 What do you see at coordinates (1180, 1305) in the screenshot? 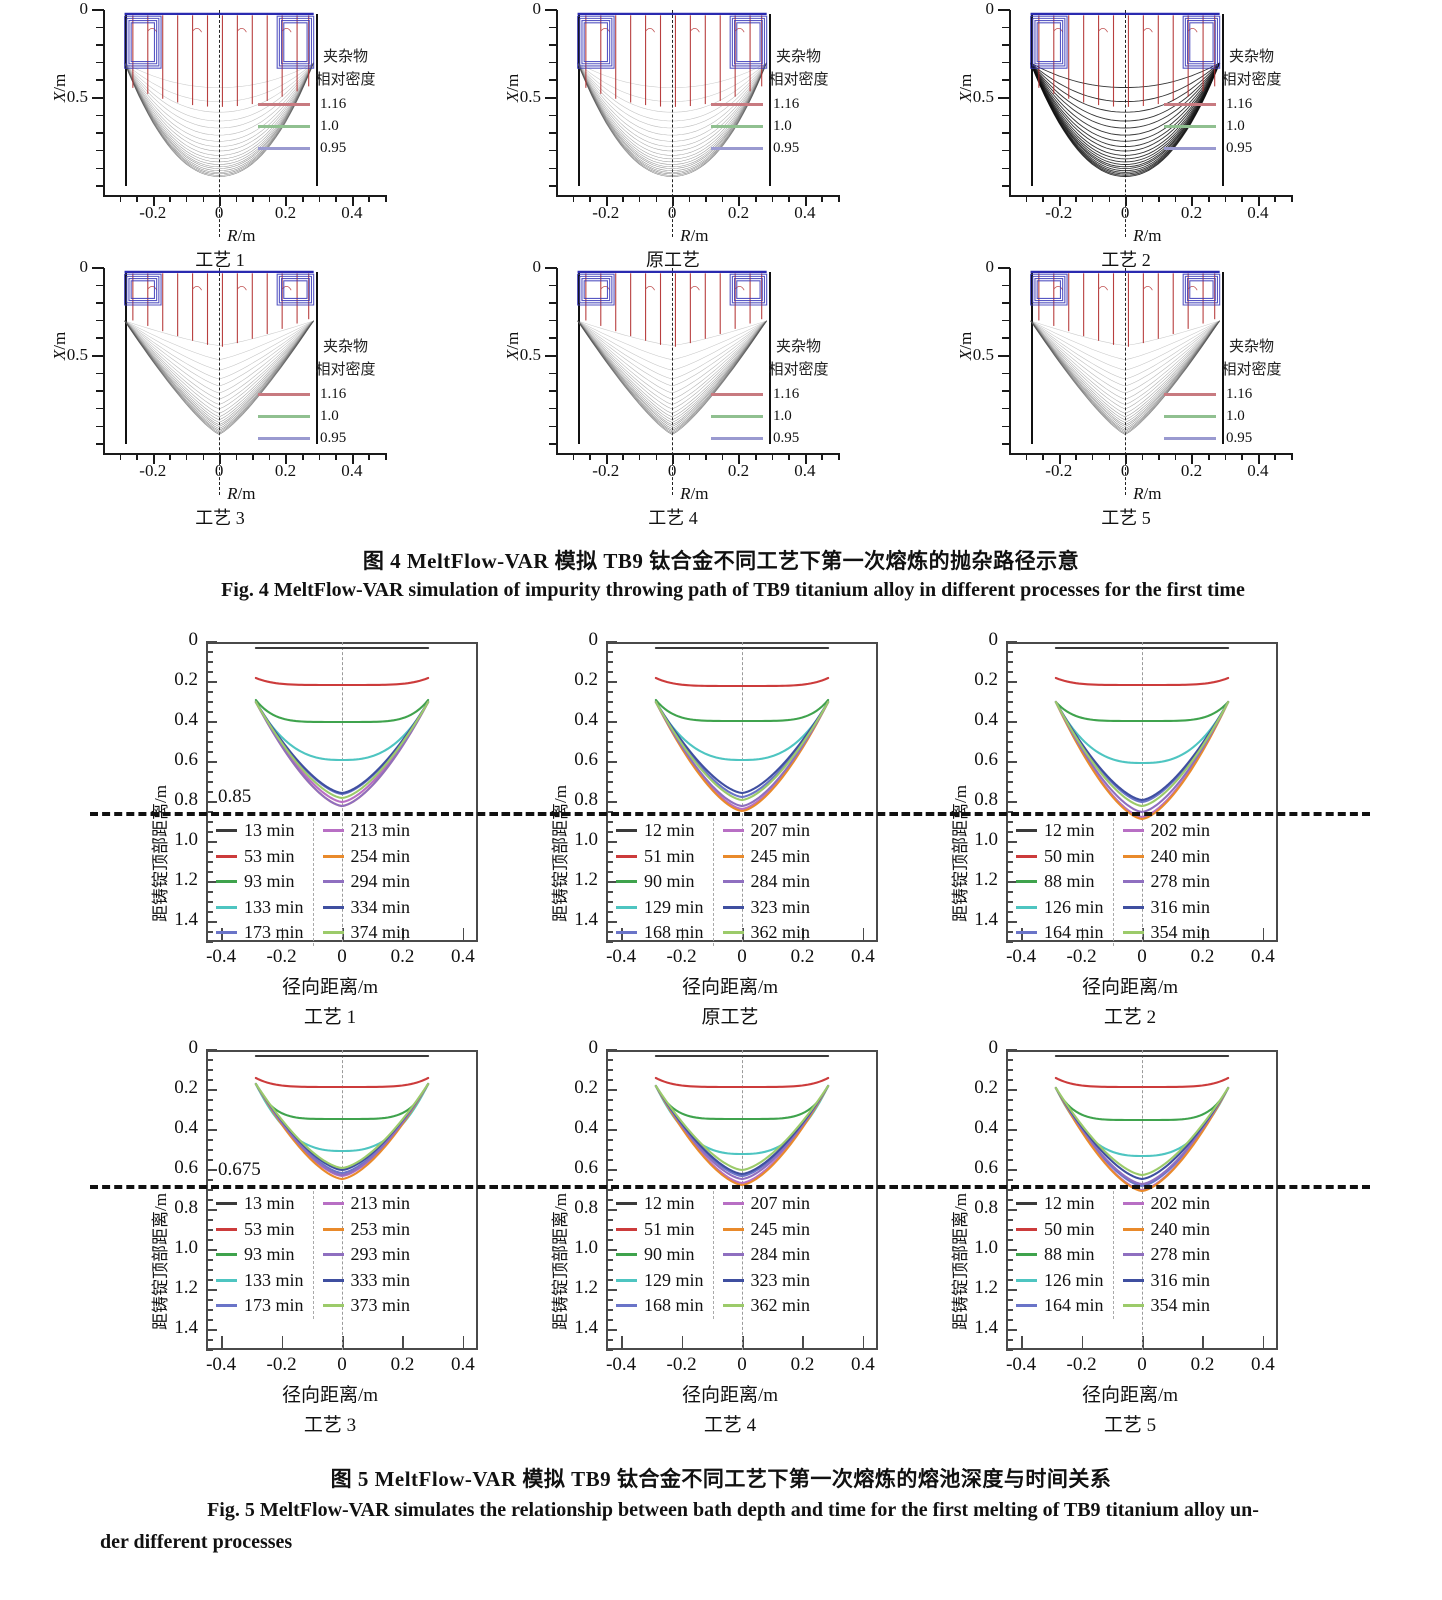
I see `legend-label: 354 min` at bounding box center [1180, 1305].